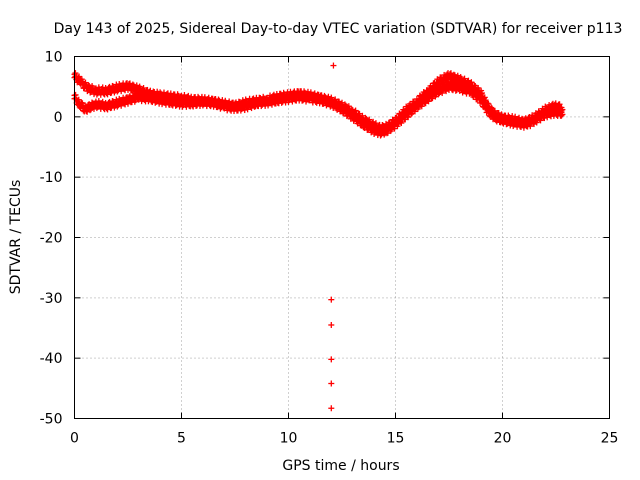 This screenshot has height=480, width=640. I want to click on x-tick-label: 0, so click(74, 439).